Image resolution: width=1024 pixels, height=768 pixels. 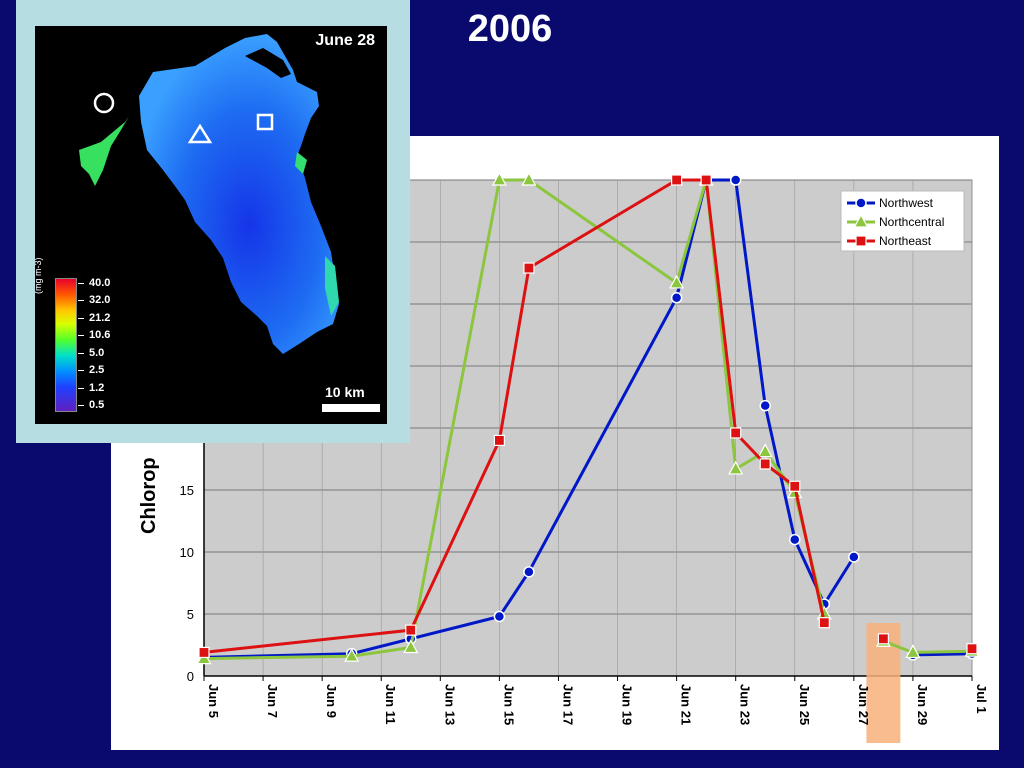 What do you see at coordinates (100, 317) in the screenshot?
I see `colorbar-value: 21.2` at bounding box center [100, 317].